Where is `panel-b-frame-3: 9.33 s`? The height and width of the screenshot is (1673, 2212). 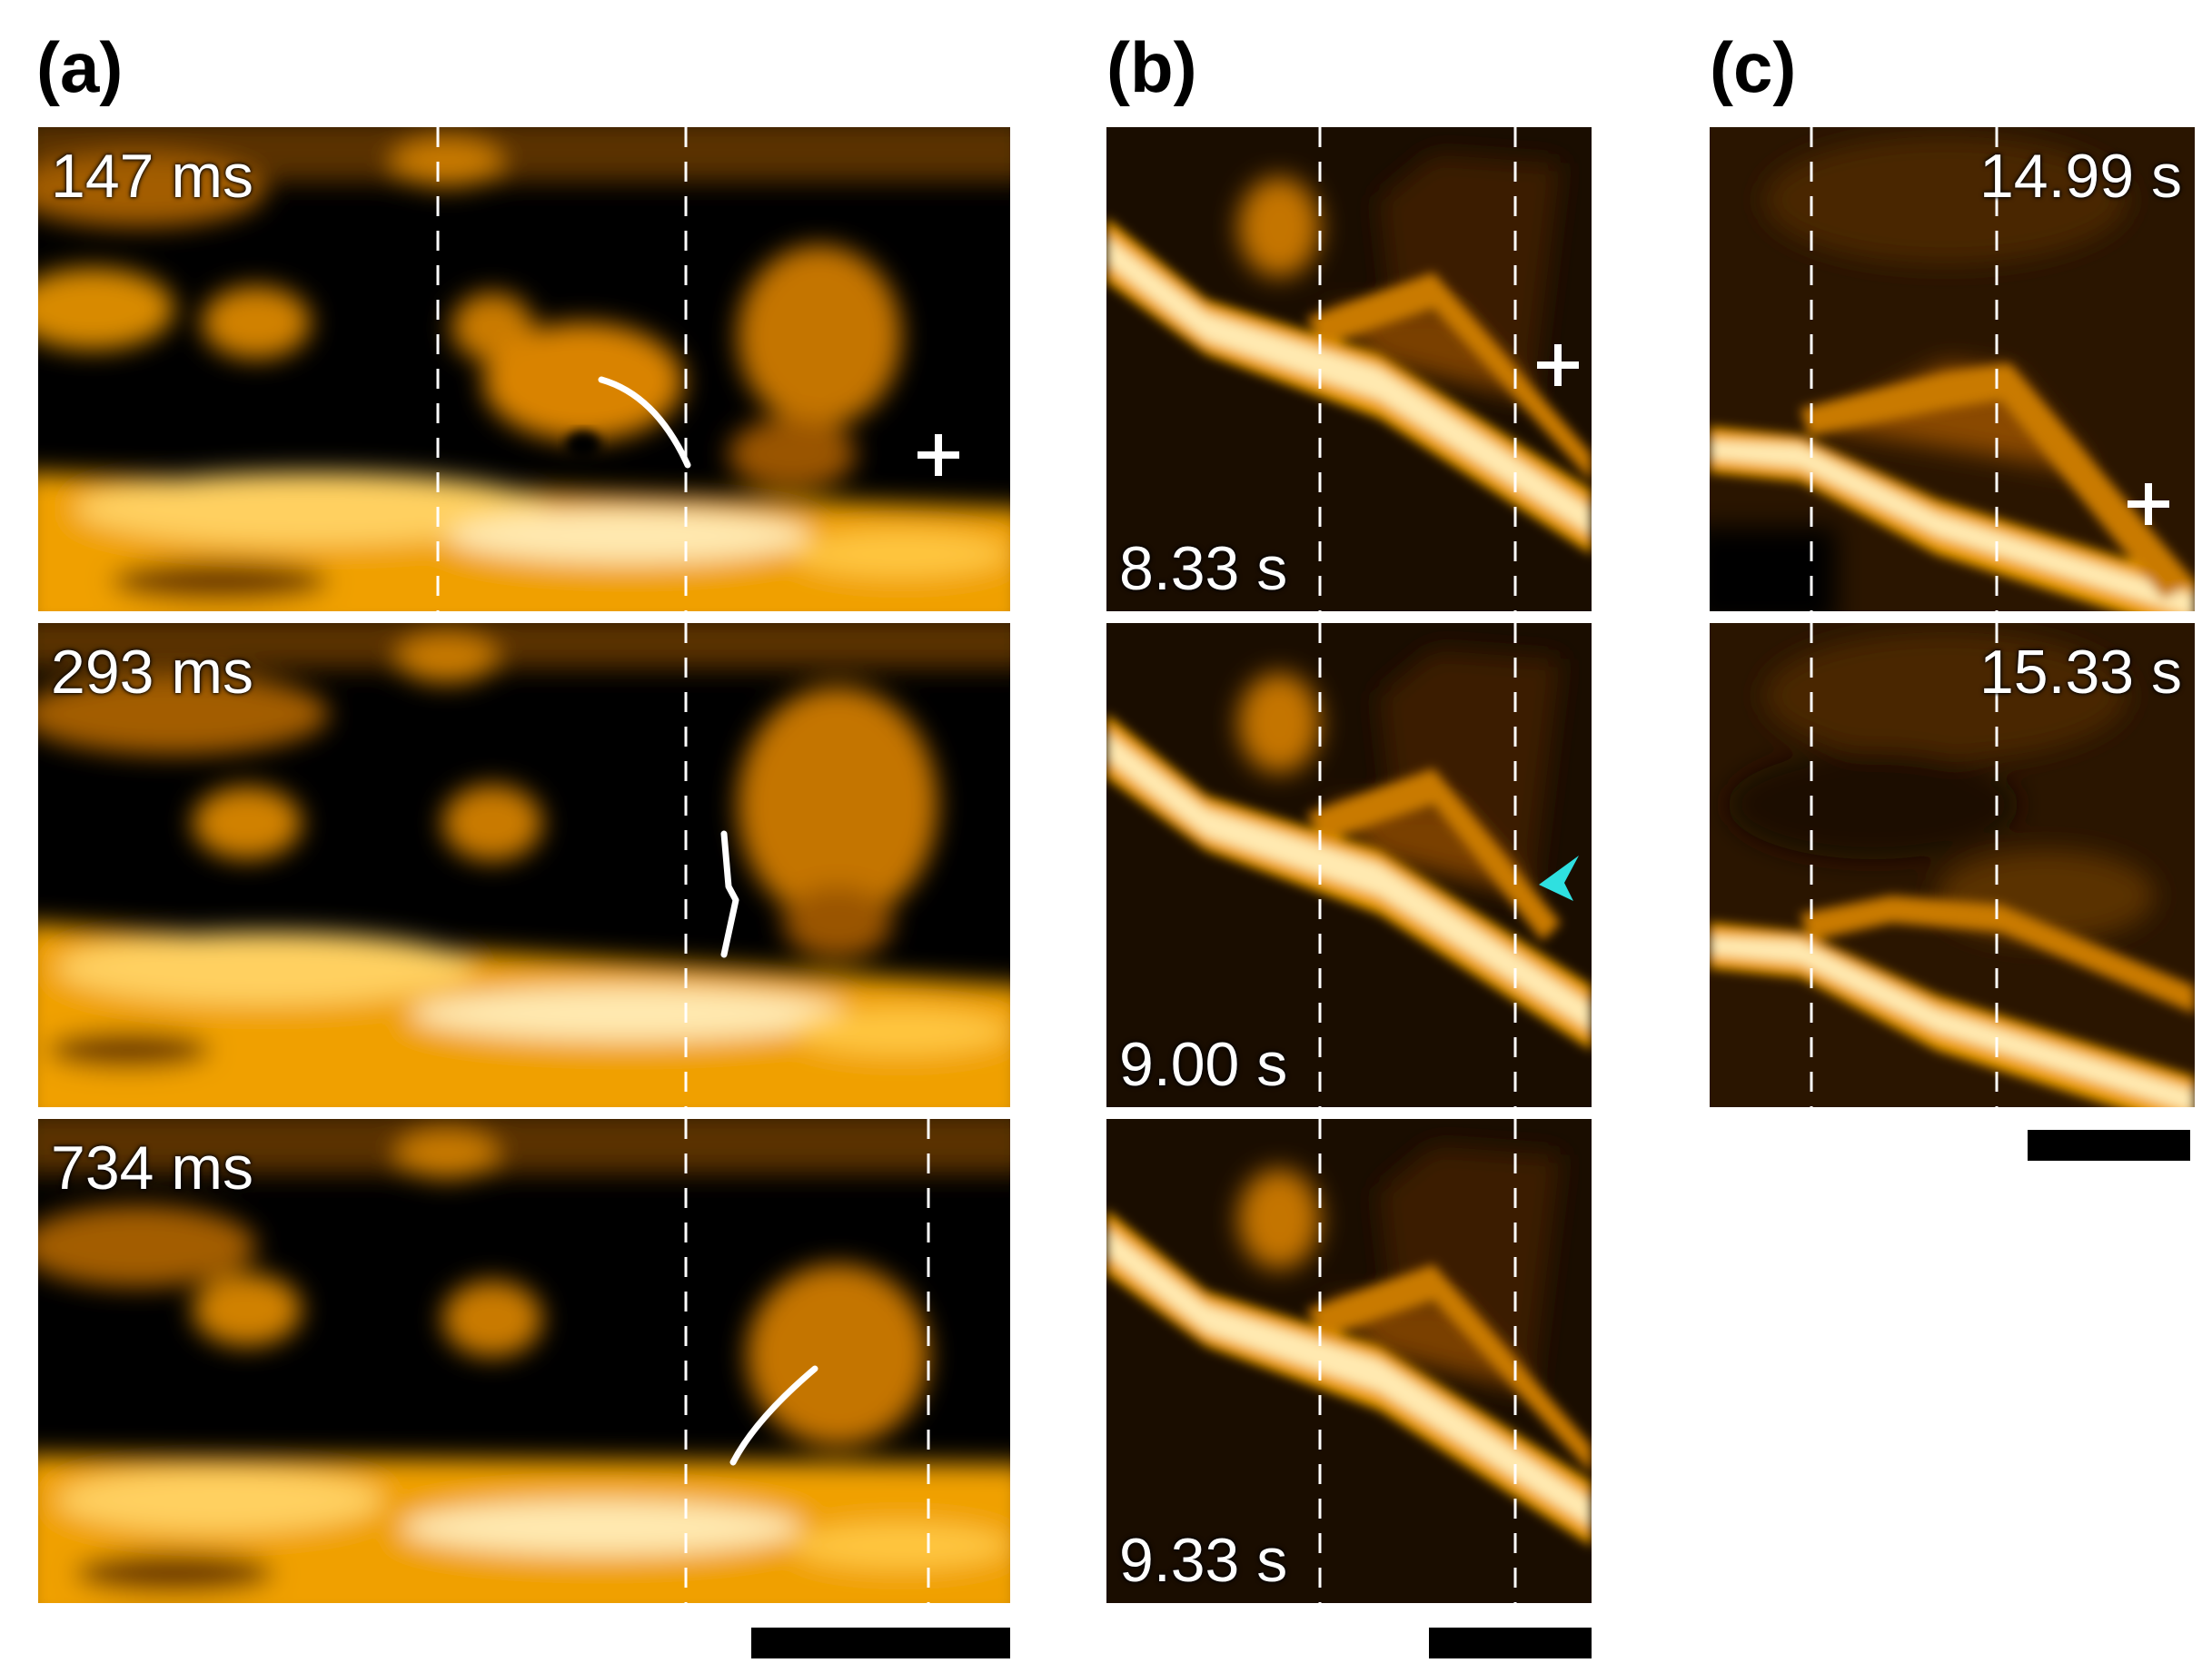
panel-b-frame-3: 9.33 s is located at coordinates (1349, 1361).